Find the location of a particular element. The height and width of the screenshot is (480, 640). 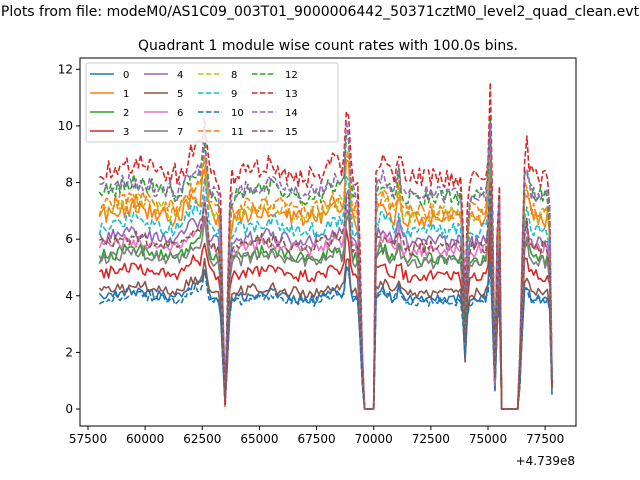

legend-label: 10 is located at coordinates (237, 113).